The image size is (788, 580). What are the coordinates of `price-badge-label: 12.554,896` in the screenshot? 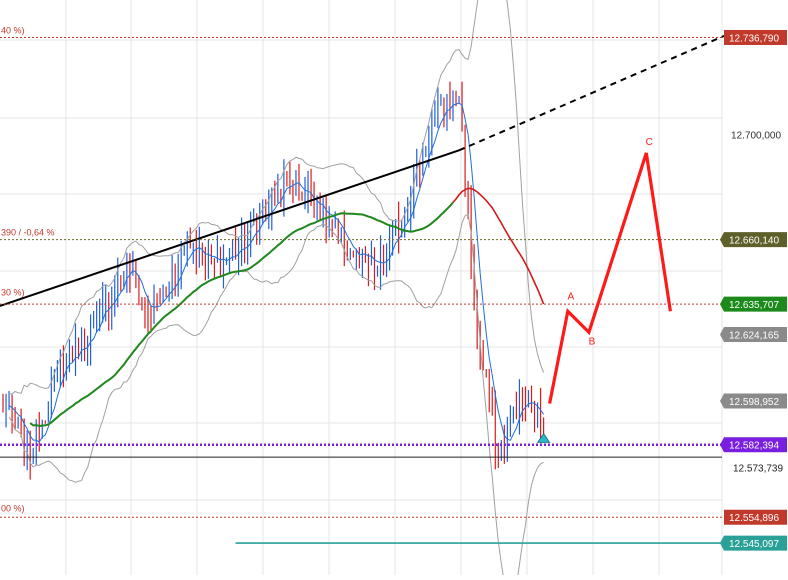 It's located at (754, 518).